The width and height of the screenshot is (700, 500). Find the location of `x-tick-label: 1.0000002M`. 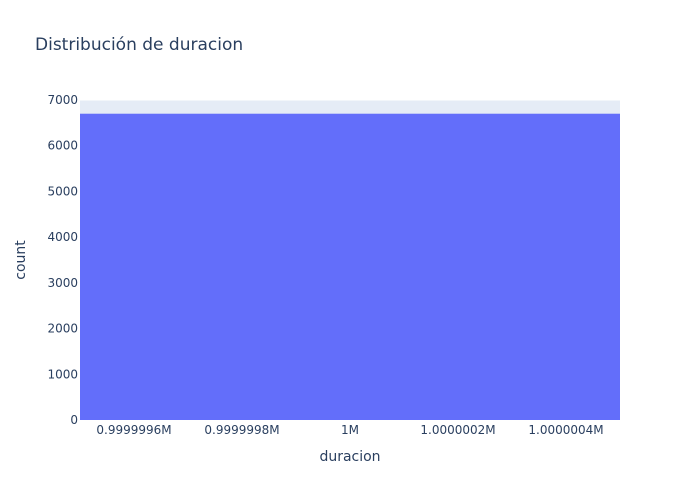

x-tick-label: 1.0000002M is located at coordinates (457, 430).